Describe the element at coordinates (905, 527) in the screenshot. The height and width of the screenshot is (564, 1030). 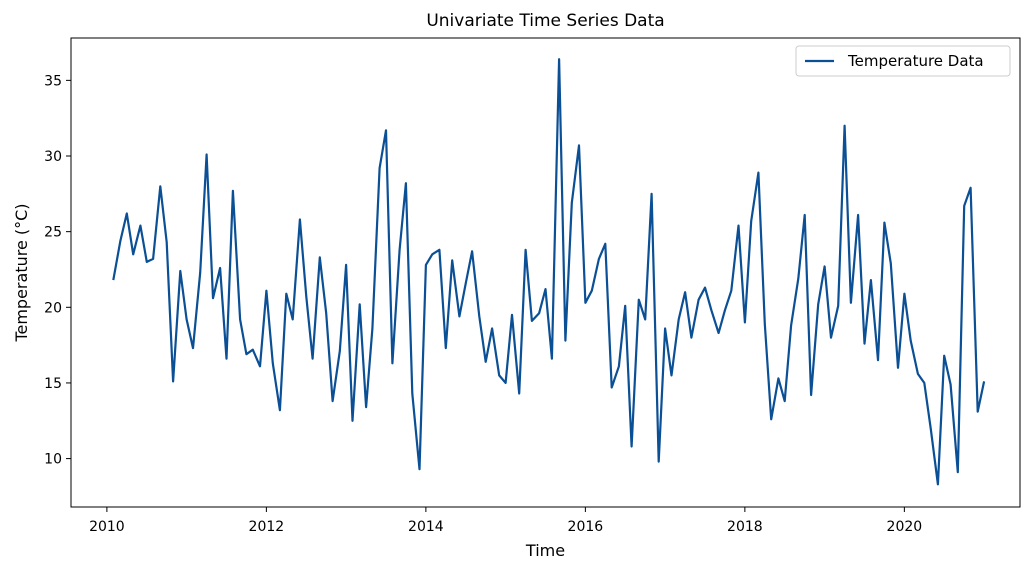
I see `x-tick-label: 2020` at that location.